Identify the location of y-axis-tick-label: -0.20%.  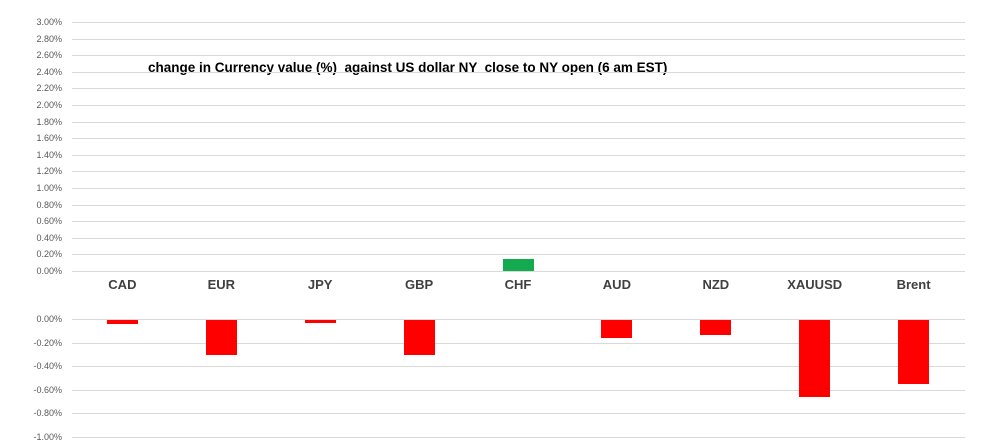
(47, 342).